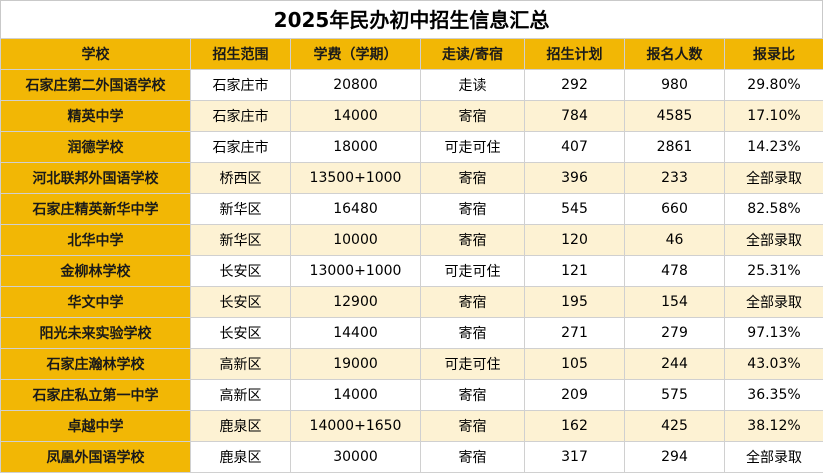  I want to click on ratio-cell: 97.13%, so click(774, 333).